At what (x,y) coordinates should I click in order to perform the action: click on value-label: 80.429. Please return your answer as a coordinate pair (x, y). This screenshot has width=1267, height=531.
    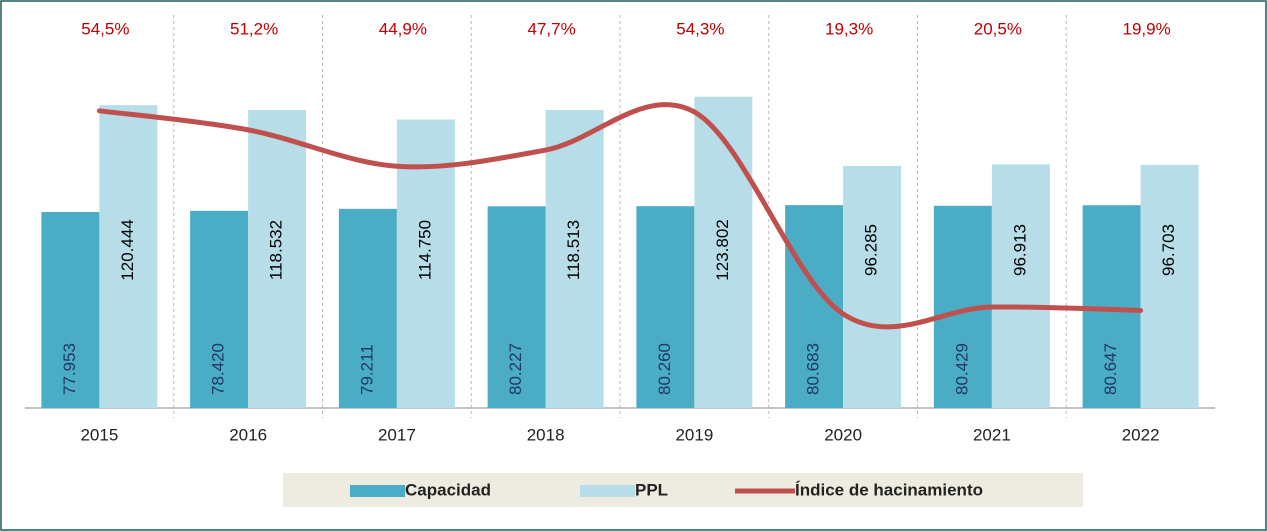
    Looking at the image, I should click on (961, 369).